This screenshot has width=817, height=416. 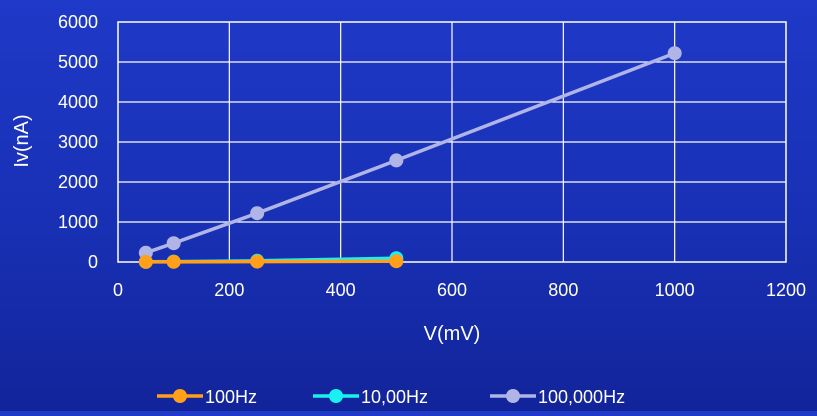 I want to click on legend-item: 10,00Hz, so click(x=370, y=397).